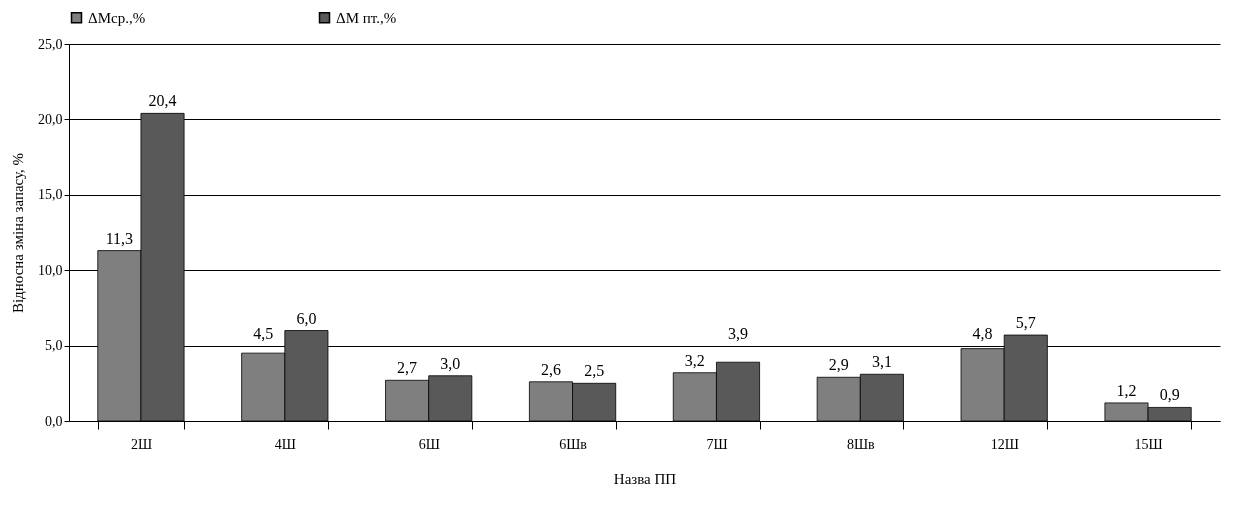  What do you see at coordinates (18, 233) in the screenshot?
I see `y-axis-title: Відносна зміна запасу, %` at bounding box center [18, 233].